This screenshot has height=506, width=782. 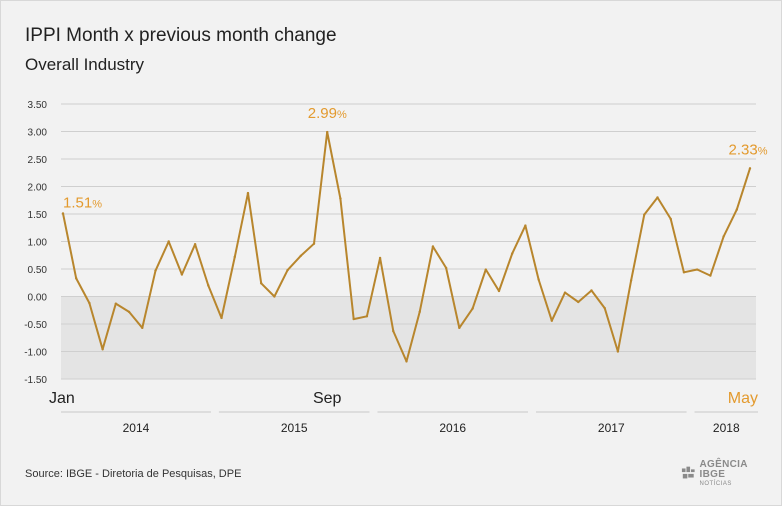 I want to click on y-tick-label: -1.50, so click(x=35, y=380).